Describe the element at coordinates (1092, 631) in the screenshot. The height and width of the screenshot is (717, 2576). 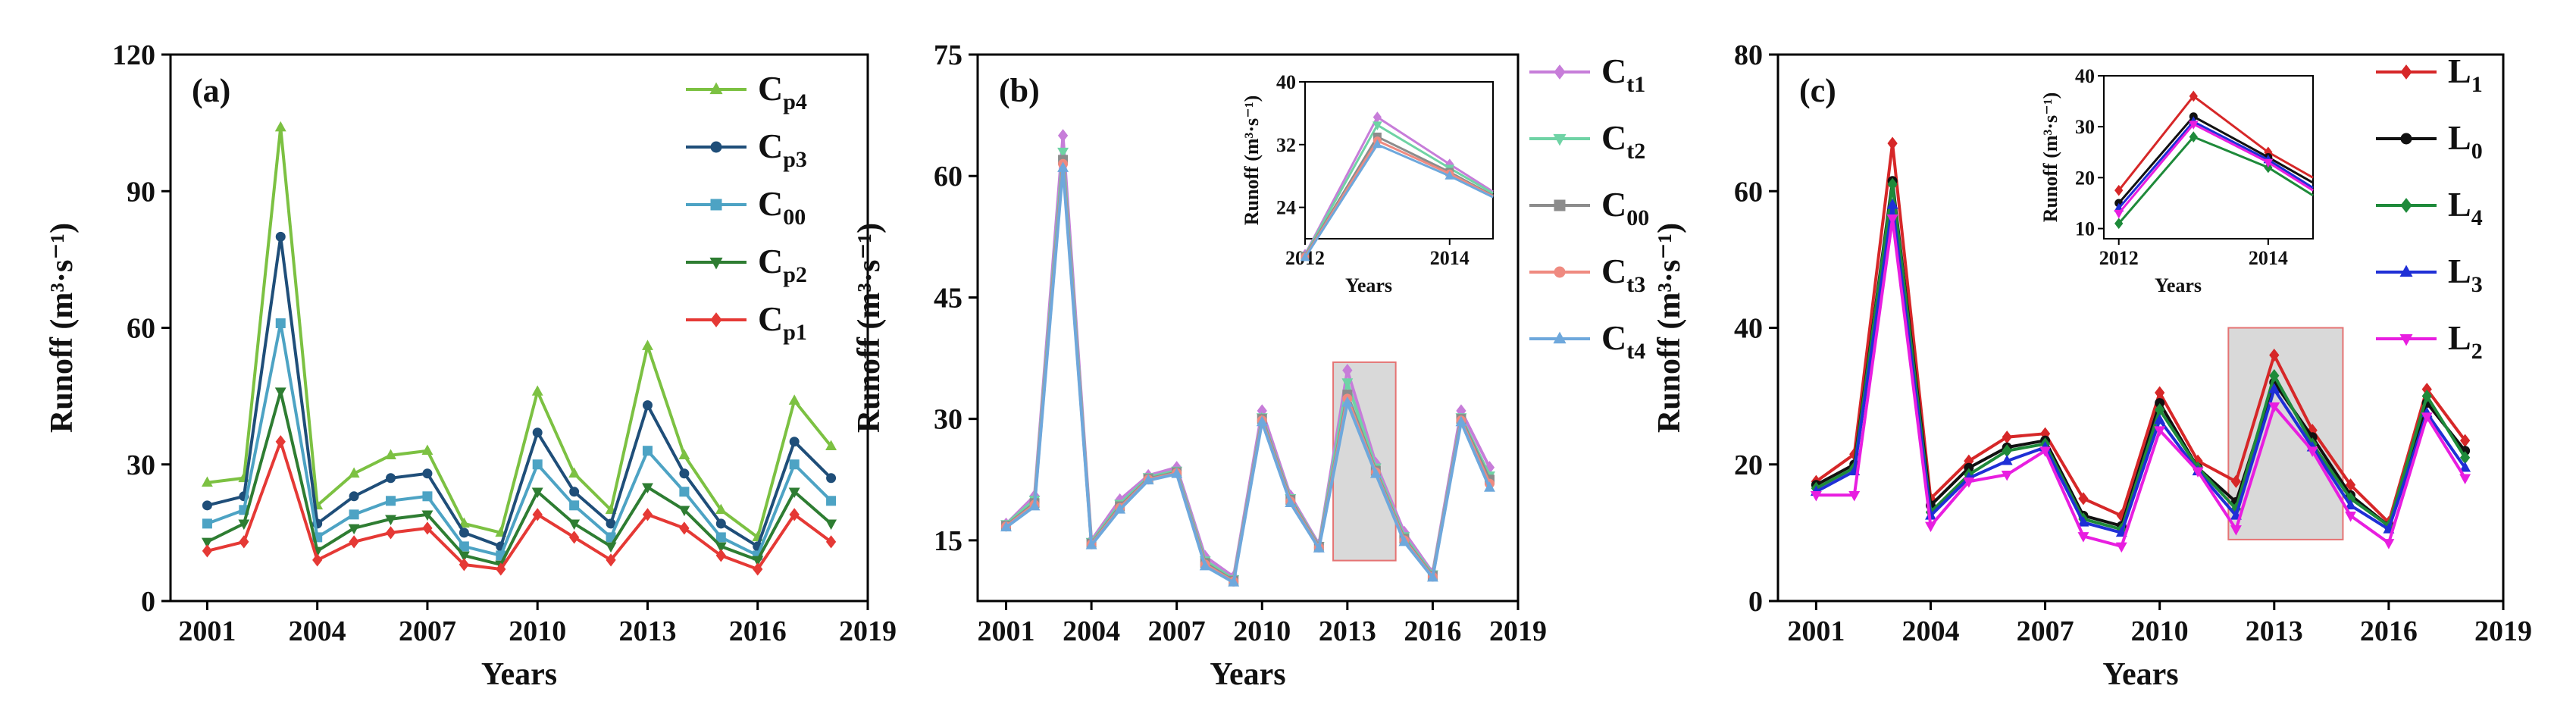
I see `x-tick-label: 2004` at that location.